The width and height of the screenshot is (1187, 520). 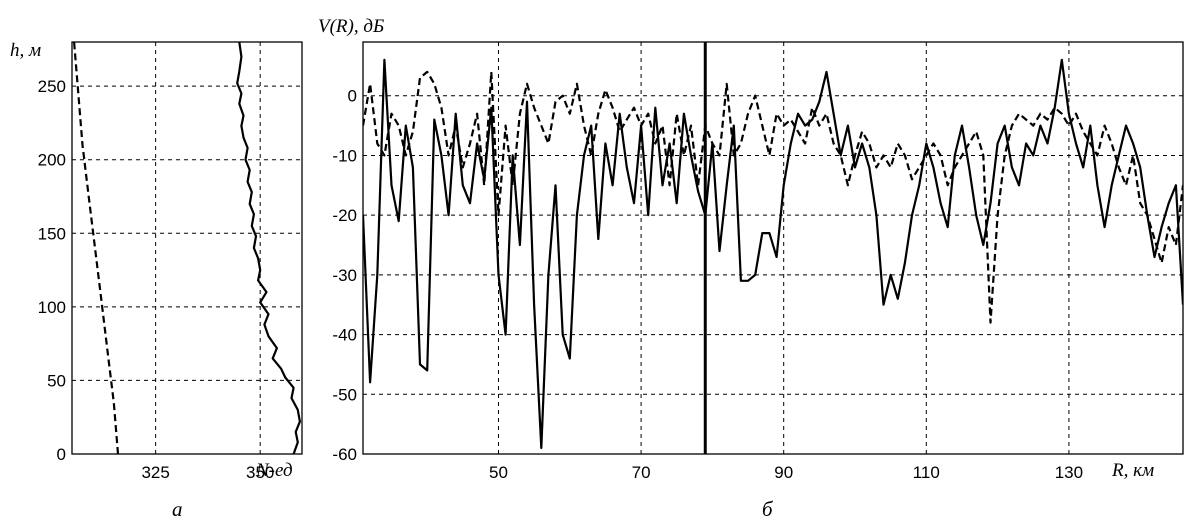 What do you see at coordinates (207, 472) in the screenshot?
I see `panel-a-x-tick-labels: 325 350` at bounding box center [207, 472].